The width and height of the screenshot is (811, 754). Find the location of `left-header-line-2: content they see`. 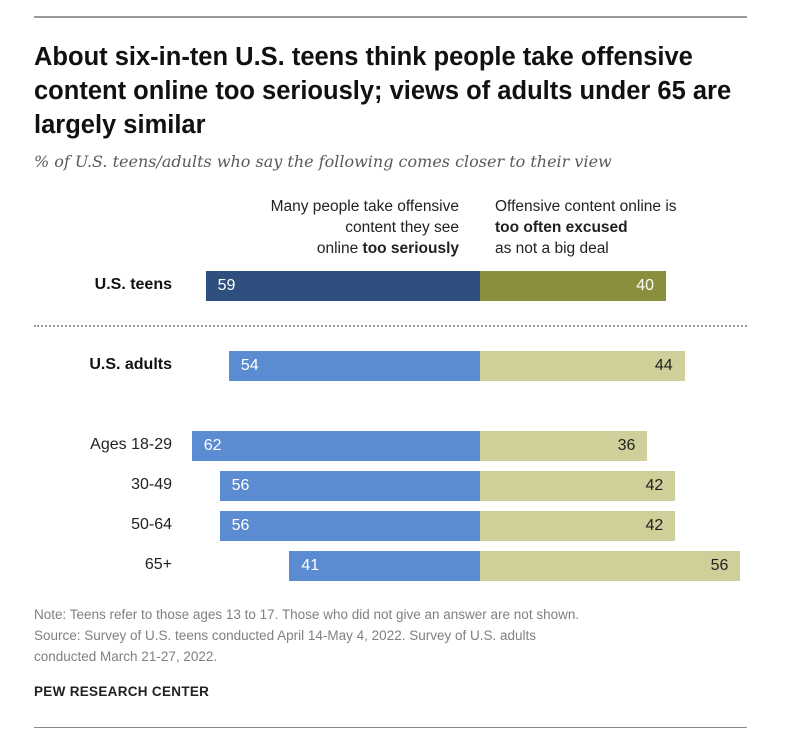

left-header-line-2: content they see is located at coordinates (402, 227).